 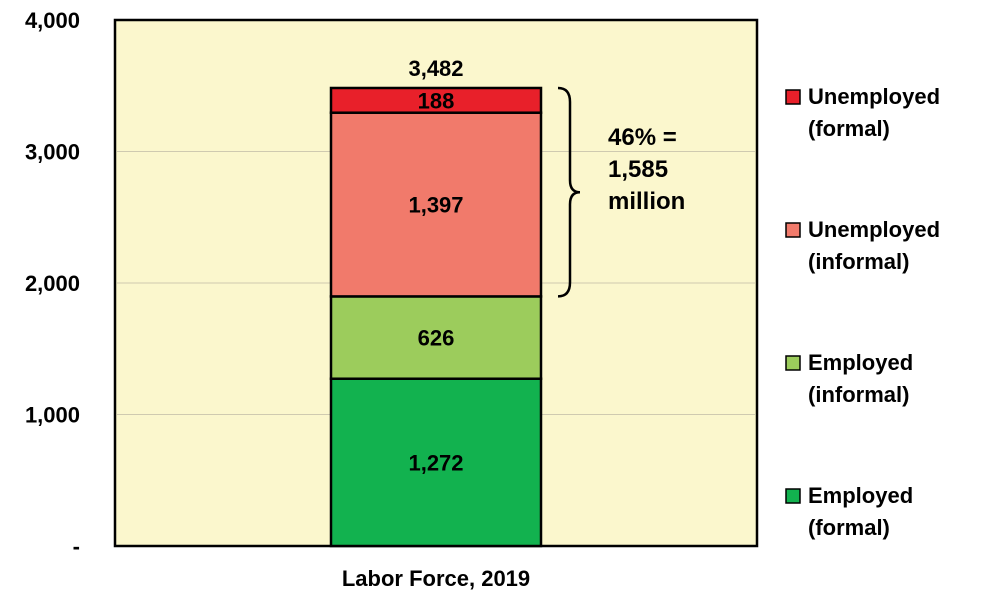 What do you see at coordinates (435, 281) in the screenshot?
I see `segment-labels: 1,272 626 1,397 188` at bounding box center [435, 281].